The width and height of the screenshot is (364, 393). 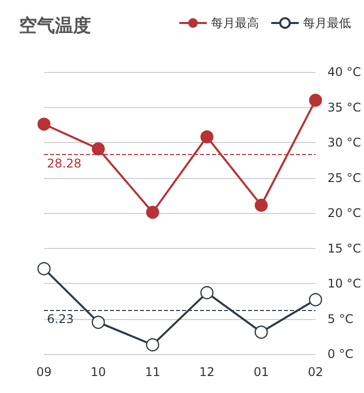 What do you see at coordinates (327, 23) in the screenshot?
I see `legend-label: 每月最低` at bounding box center [327, 23].